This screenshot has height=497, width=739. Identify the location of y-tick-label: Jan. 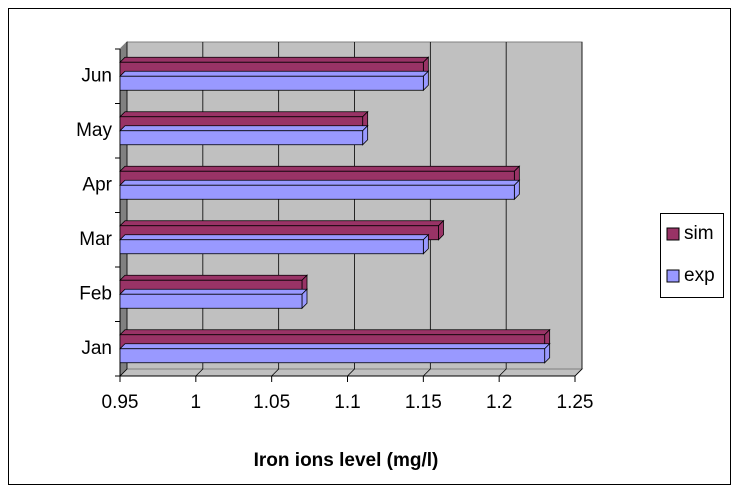
(96, 348).